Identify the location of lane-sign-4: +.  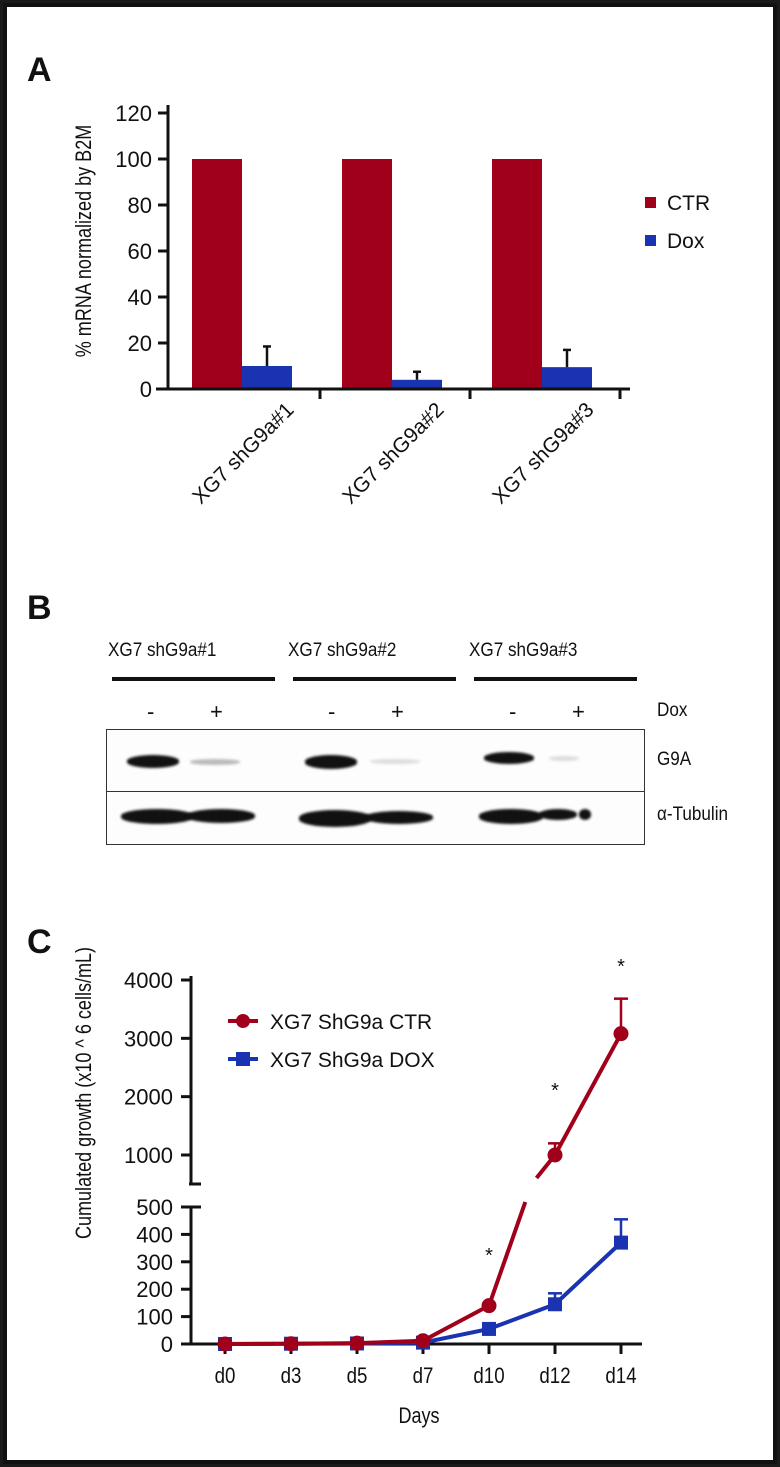
(397, 711).